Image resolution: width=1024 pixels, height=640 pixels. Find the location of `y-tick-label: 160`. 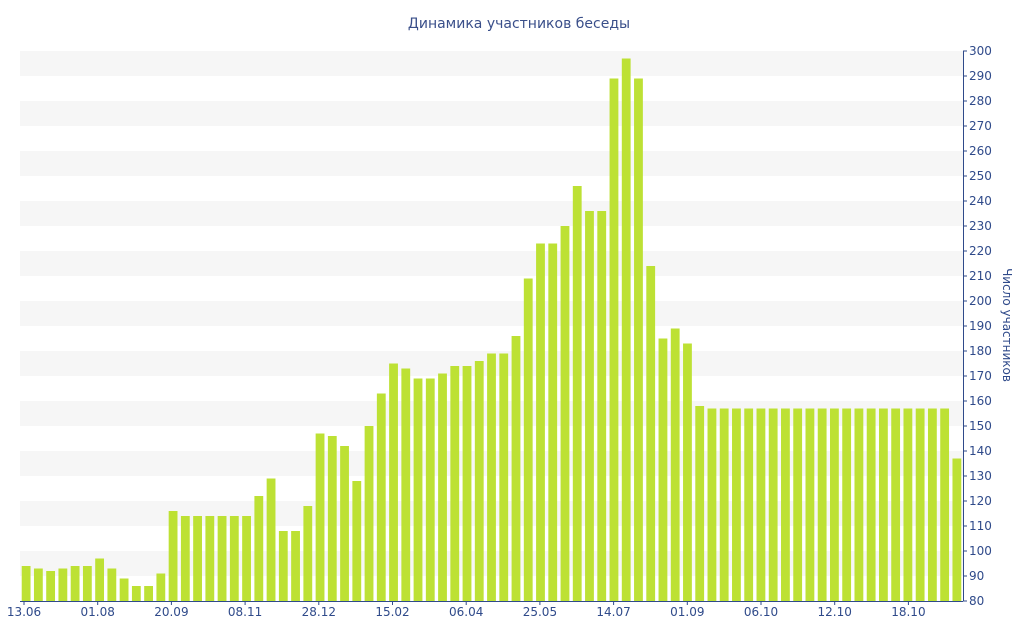

y-tick-label: 160 is located at coordinates (980, 401).